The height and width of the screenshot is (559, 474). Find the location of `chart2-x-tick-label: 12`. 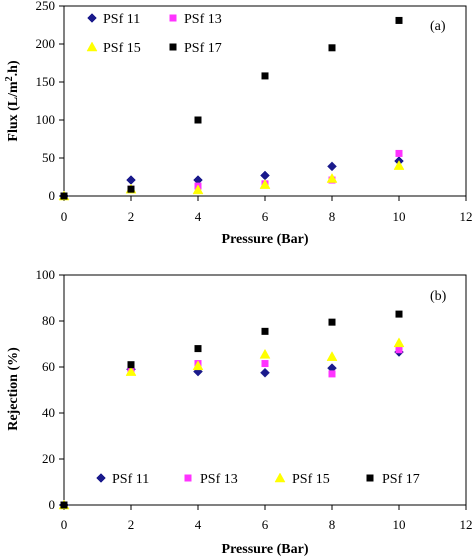

chart2-x-tick-label: 12 is located at coordinates (466, 524).